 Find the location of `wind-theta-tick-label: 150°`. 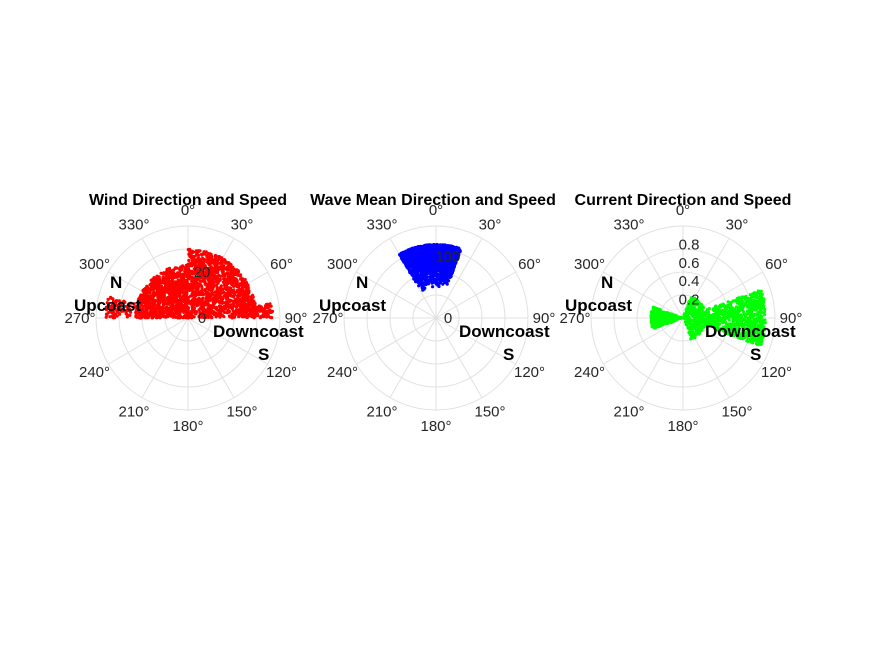

wind-theta-tick-label: 150° is located at coordinates (241, 412).